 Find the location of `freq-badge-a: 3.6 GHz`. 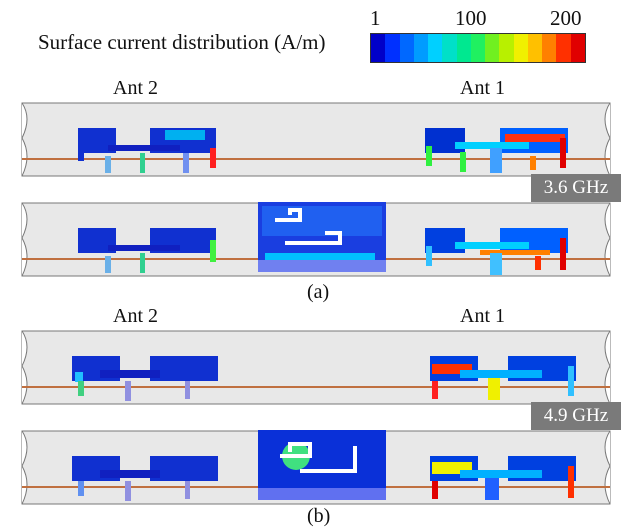

freq-badge-a: 3.6 GHz is located at coordinates (576, 188).